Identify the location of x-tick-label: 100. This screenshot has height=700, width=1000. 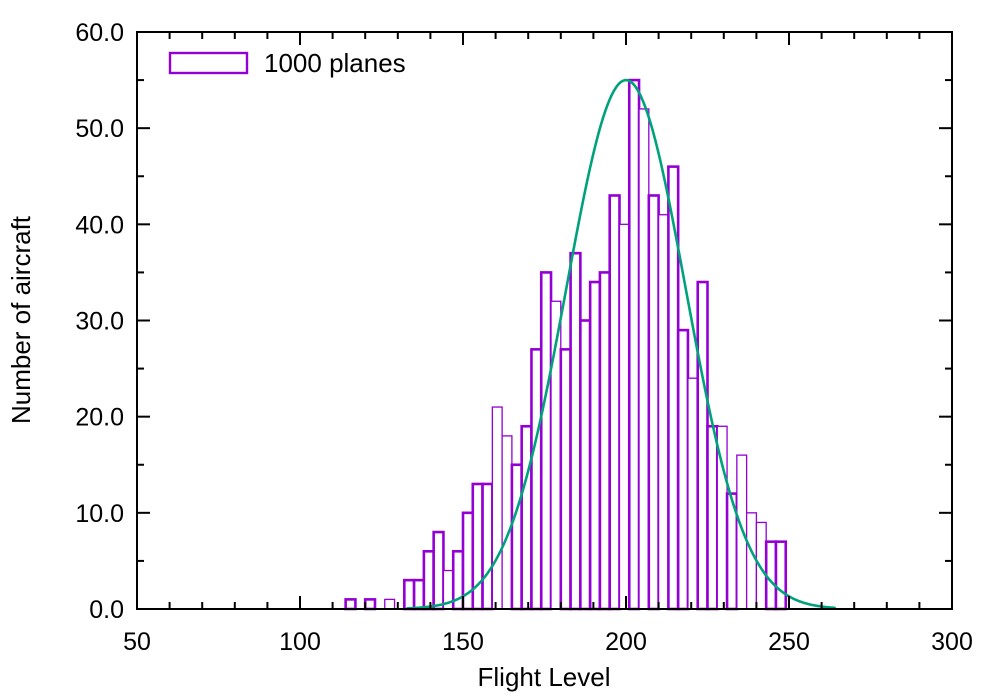
(300, 642).